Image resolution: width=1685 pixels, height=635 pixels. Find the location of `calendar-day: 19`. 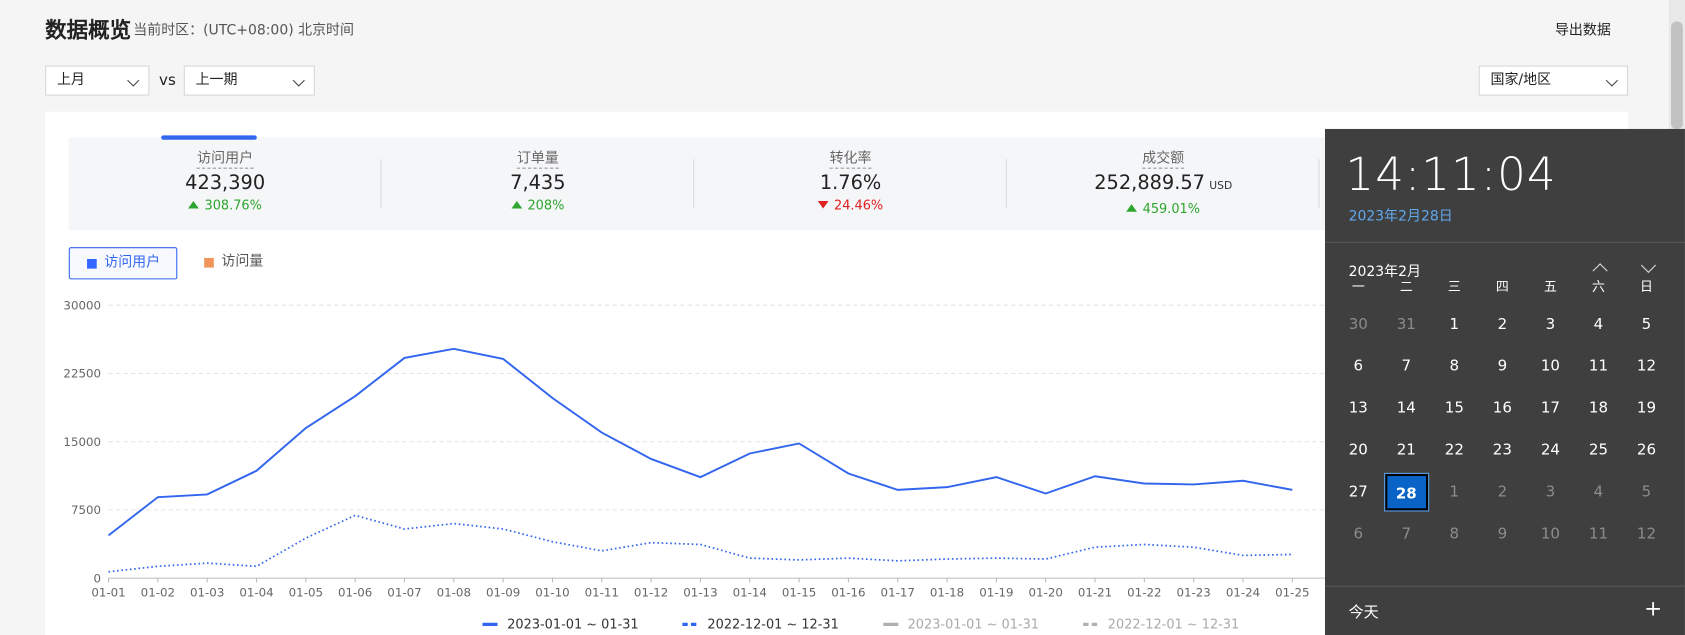

calendar-day: 19 is located at coordinates (1646, 408).